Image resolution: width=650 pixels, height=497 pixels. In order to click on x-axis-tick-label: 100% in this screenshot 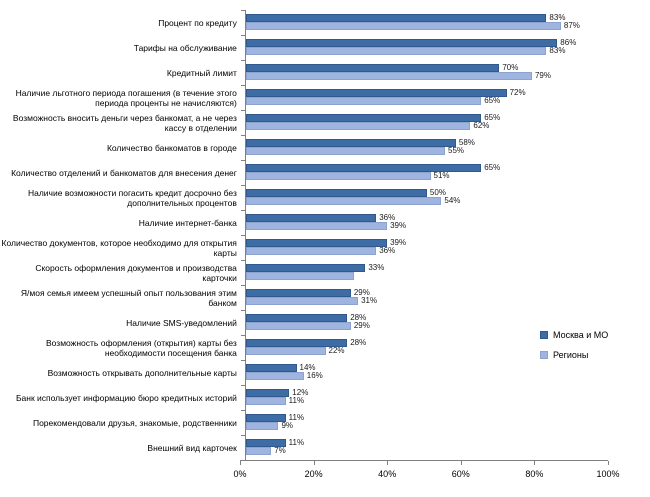, I will do `click(608, 474)`.